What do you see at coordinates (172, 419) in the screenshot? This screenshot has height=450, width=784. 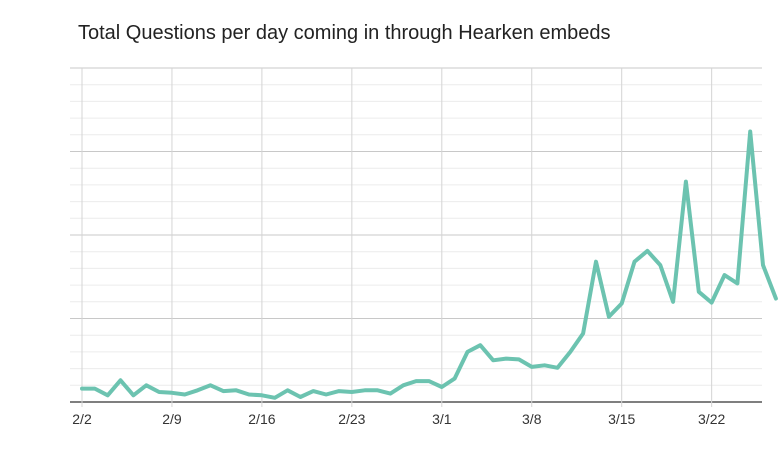 I see `x-tick-label: 2/9` at bounding box center [172, 419].